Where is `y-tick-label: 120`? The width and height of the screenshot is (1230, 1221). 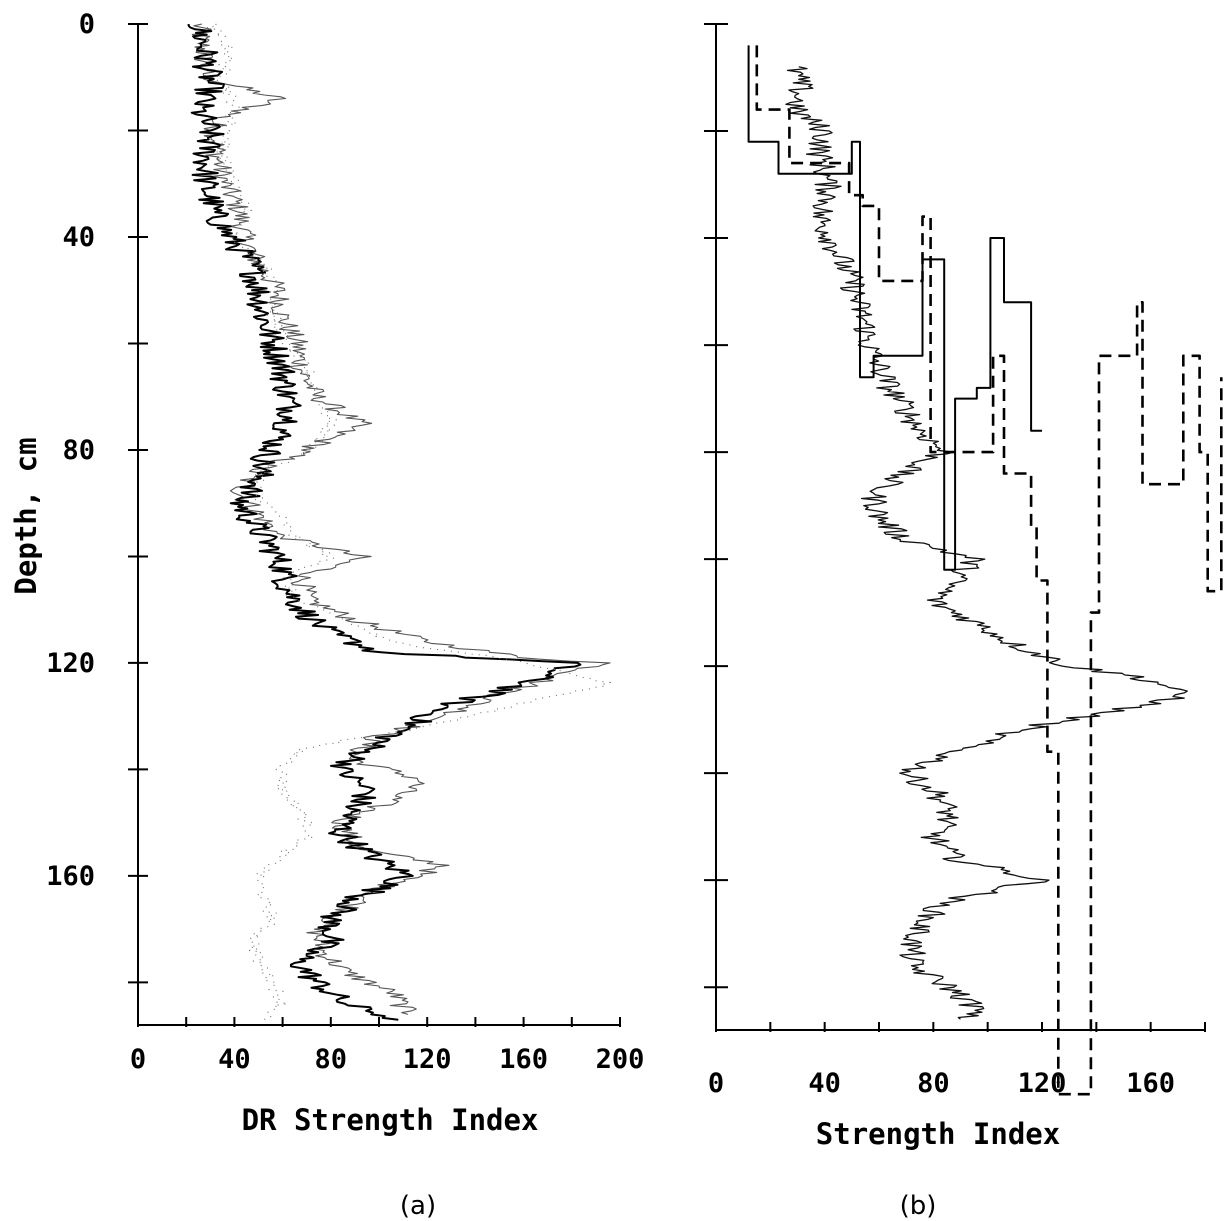 y-tick-label: 120 is located at coordinates (70, 663).